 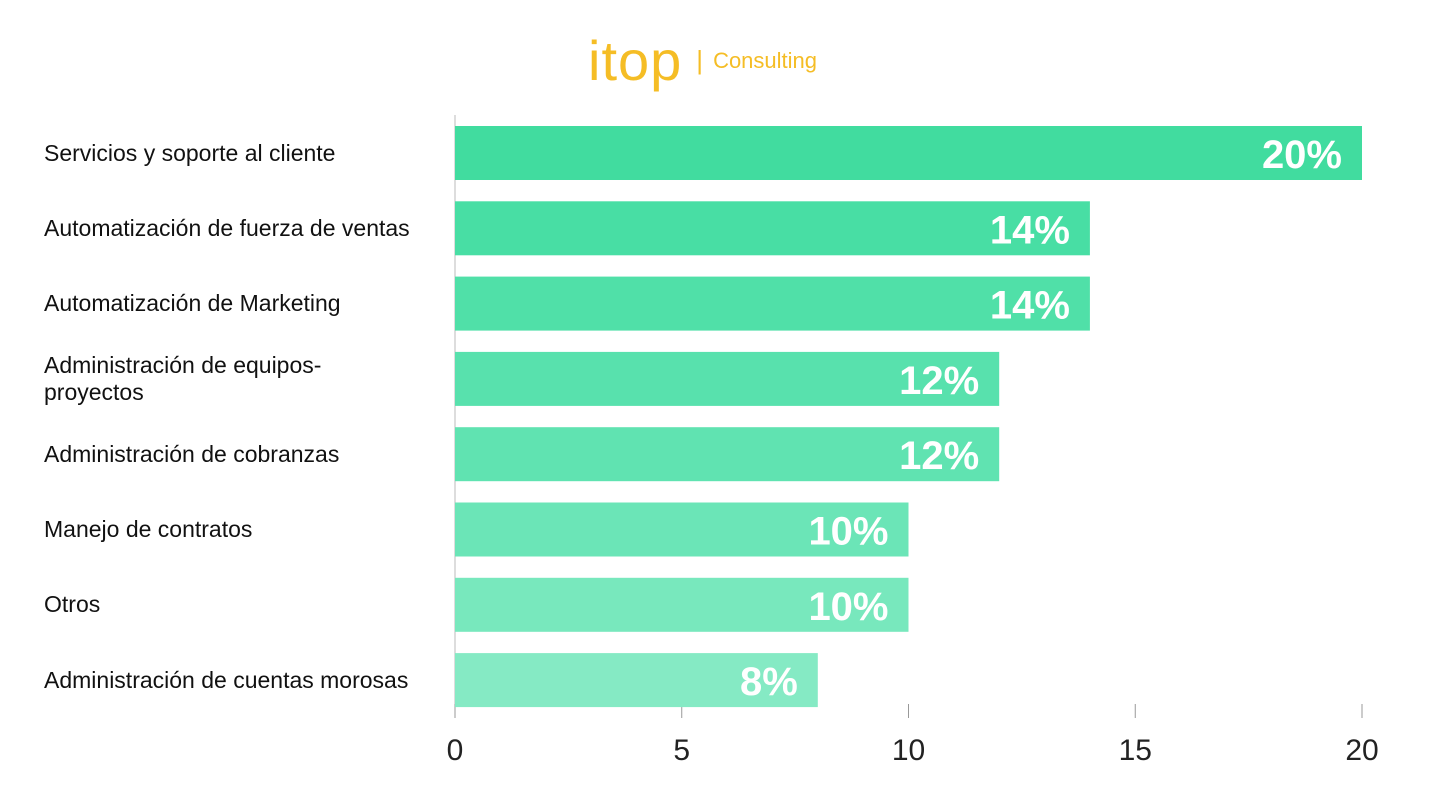 I want to click on x-tick-label: 10, so click(x=908, y=750).